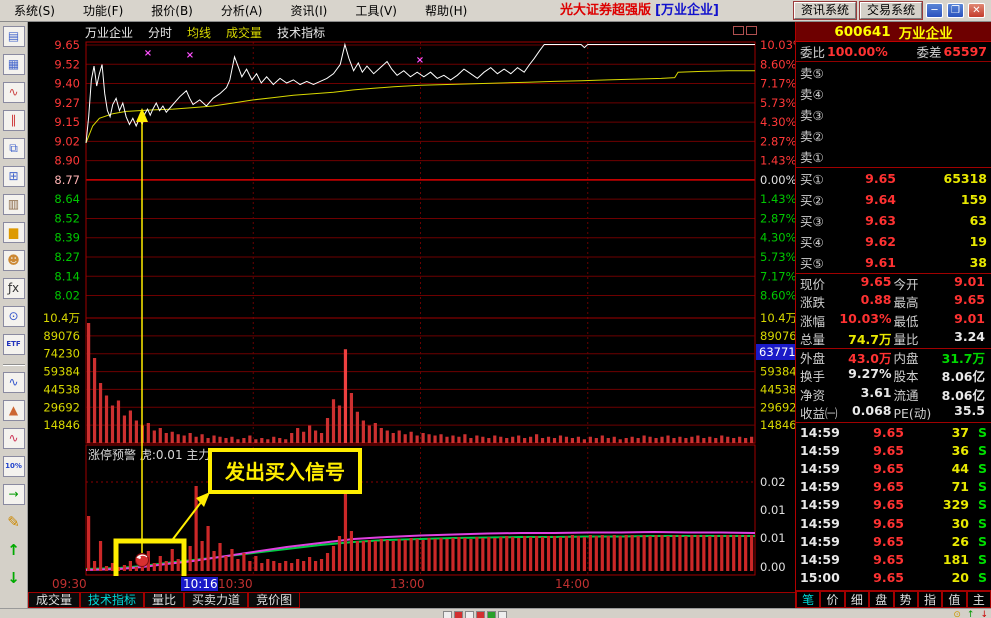  What do you see at coordinates (857, 599) in the screenshot?
I see `quote-tab-细: 细` at bounding box center [857, 599].